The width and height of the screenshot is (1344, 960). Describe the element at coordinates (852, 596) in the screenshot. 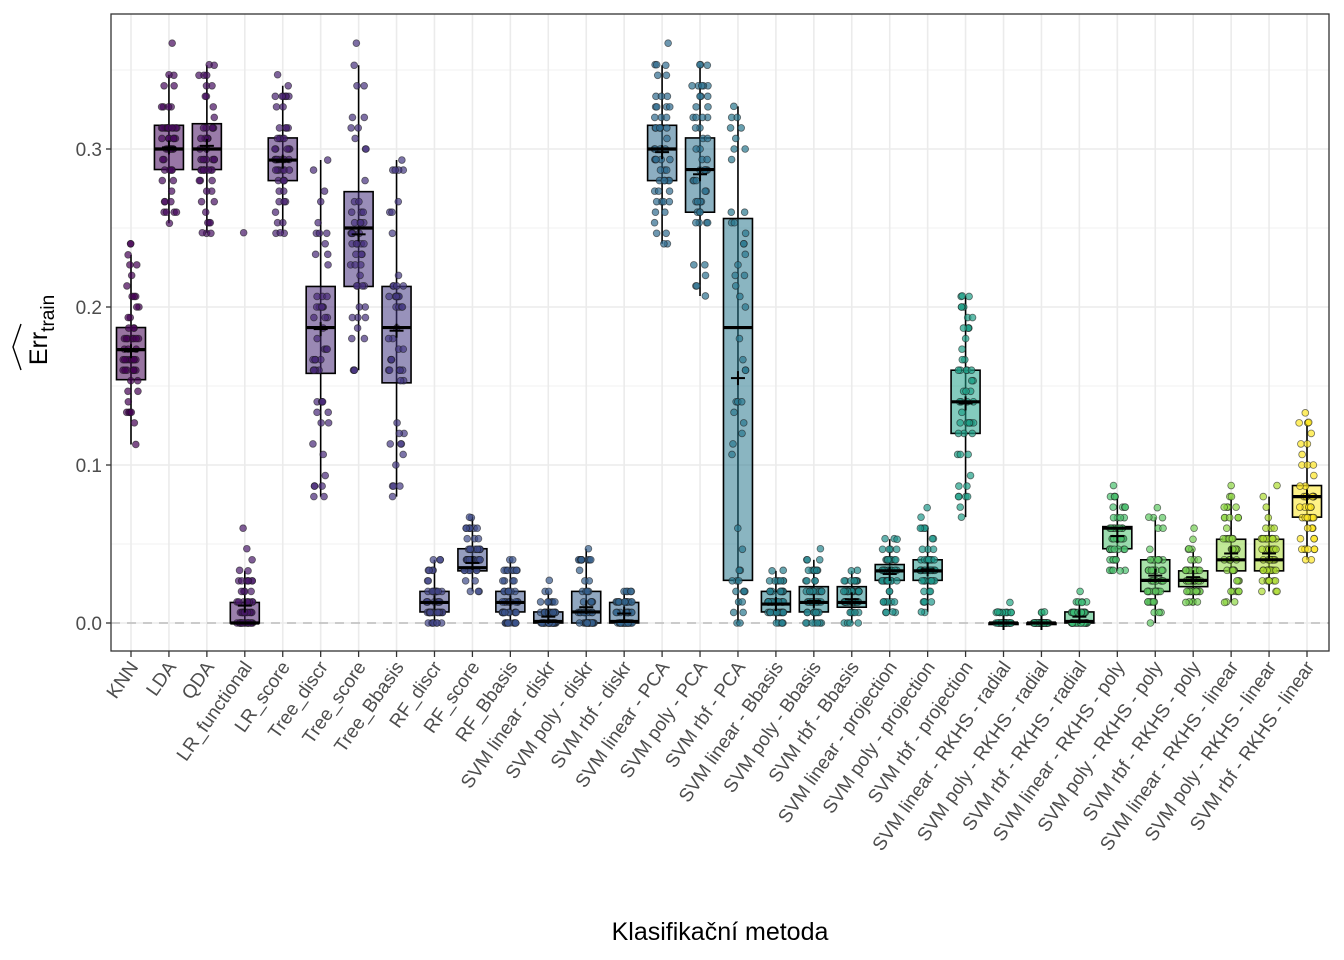

I see `box-svm-rbf-bbasis` at that location.